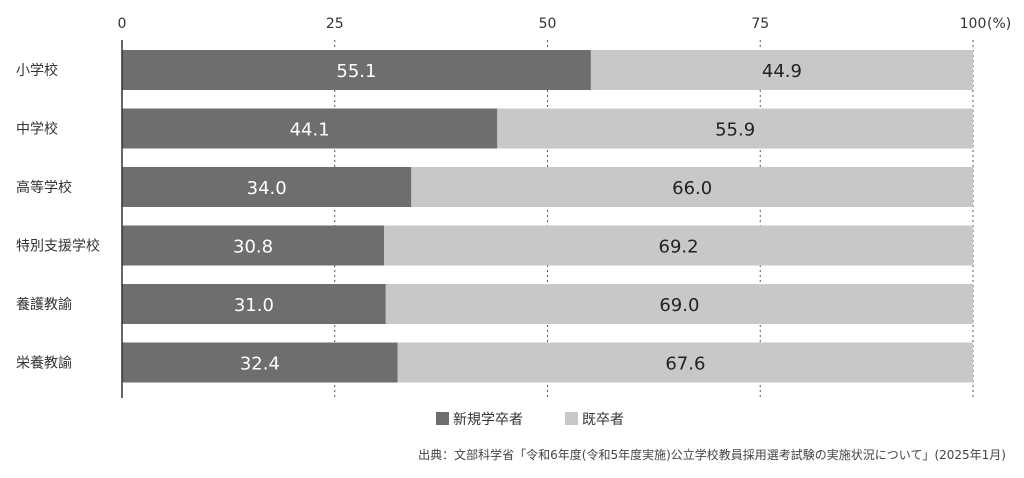 This screenshot has width=1024, height=478. I want to click on data-label: 55.9, so click(735, 130).